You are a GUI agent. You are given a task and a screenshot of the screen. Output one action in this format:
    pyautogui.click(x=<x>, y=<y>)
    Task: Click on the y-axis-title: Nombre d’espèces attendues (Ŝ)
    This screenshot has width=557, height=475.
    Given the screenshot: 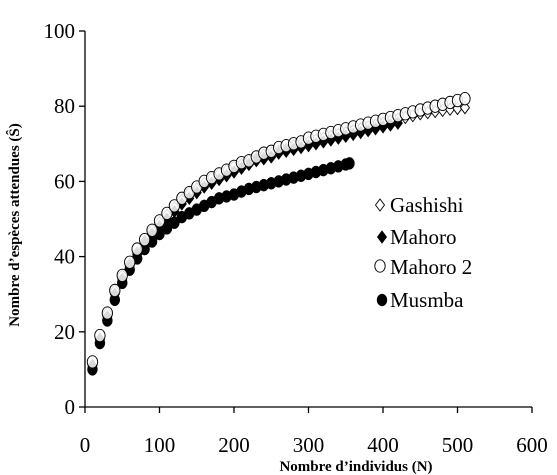 What is the action you would take?
    pyautogui.click(x=14, y=224)
    